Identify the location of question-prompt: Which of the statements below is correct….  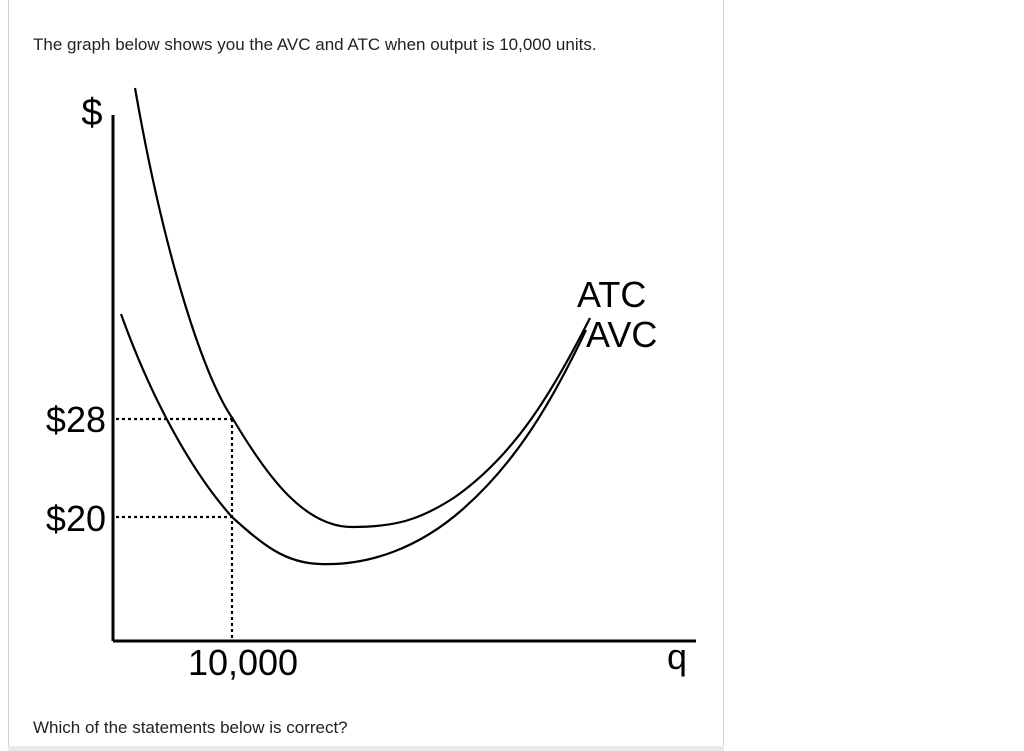
(190, 727).